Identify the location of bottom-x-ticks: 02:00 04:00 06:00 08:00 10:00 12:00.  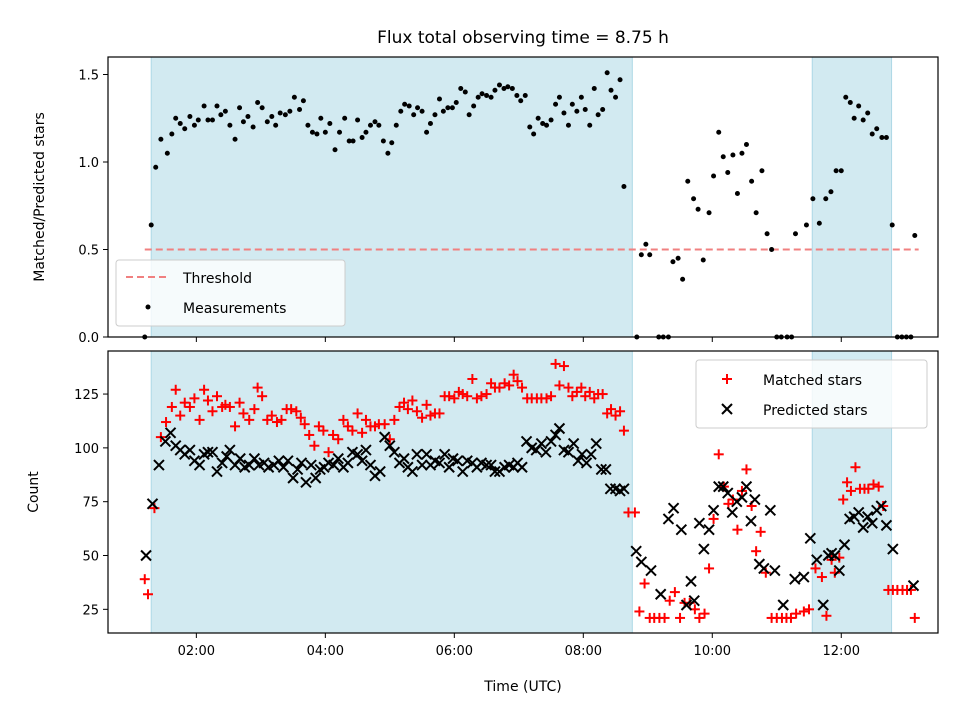
(519, 646).